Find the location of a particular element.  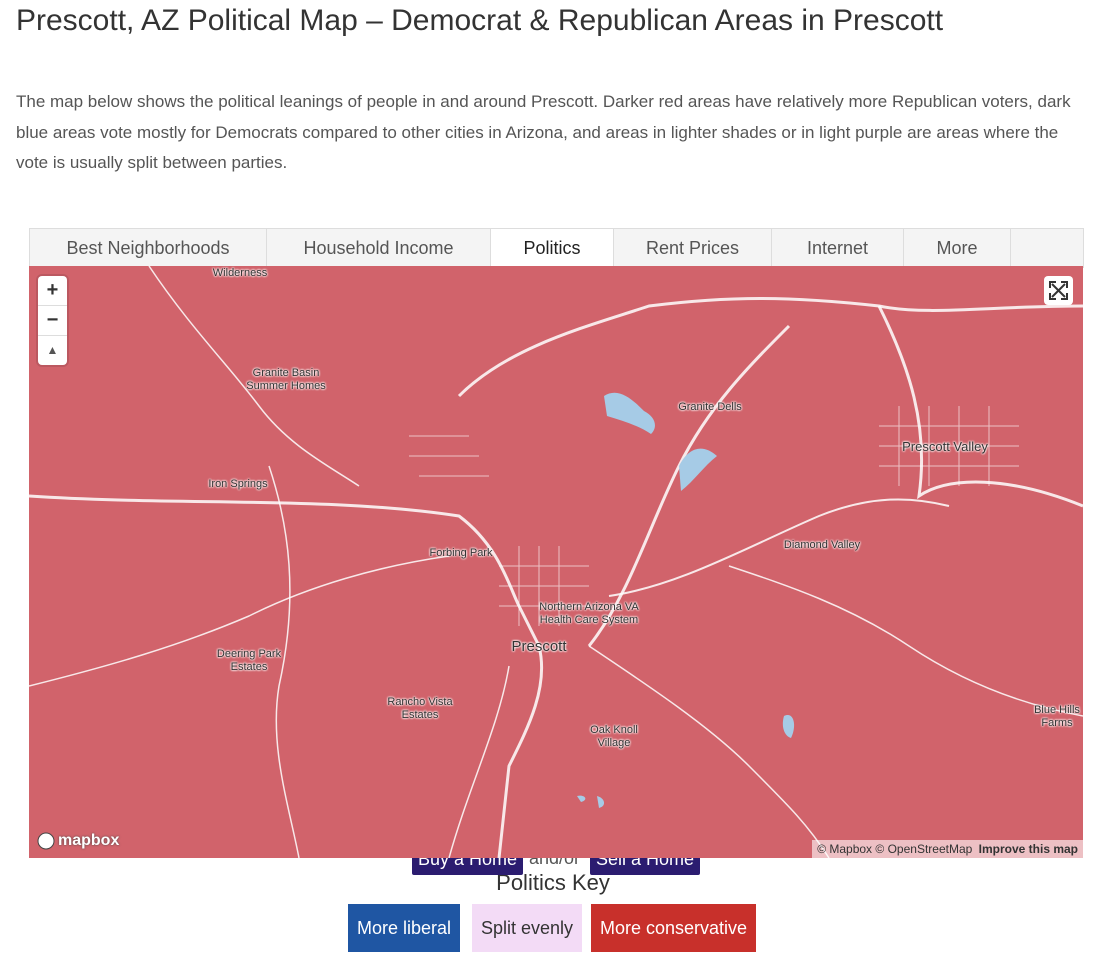

map-label: Granite Basin Summer Homes is located at coordinates (286, 379).